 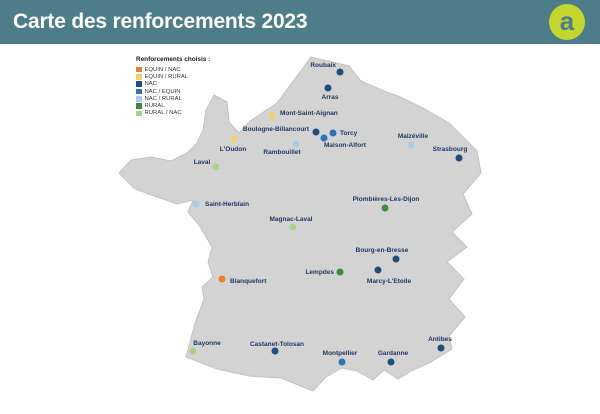 I want to click on city-gardanne: Gardanne, so click(x=393, y=358).